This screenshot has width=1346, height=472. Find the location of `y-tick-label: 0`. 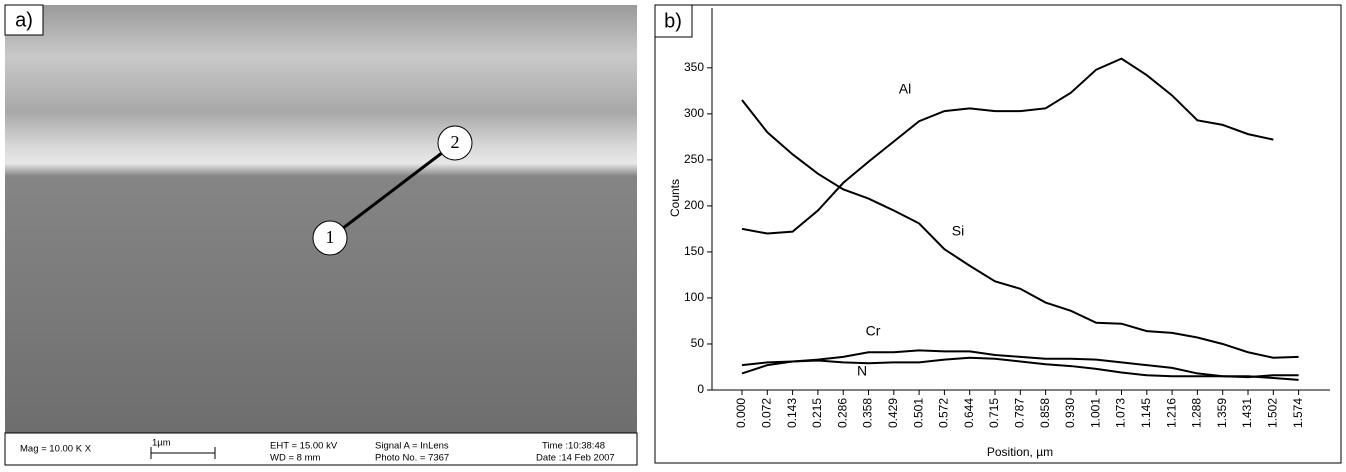

y-tick-label: 0 is located at coordinates (700, 389).